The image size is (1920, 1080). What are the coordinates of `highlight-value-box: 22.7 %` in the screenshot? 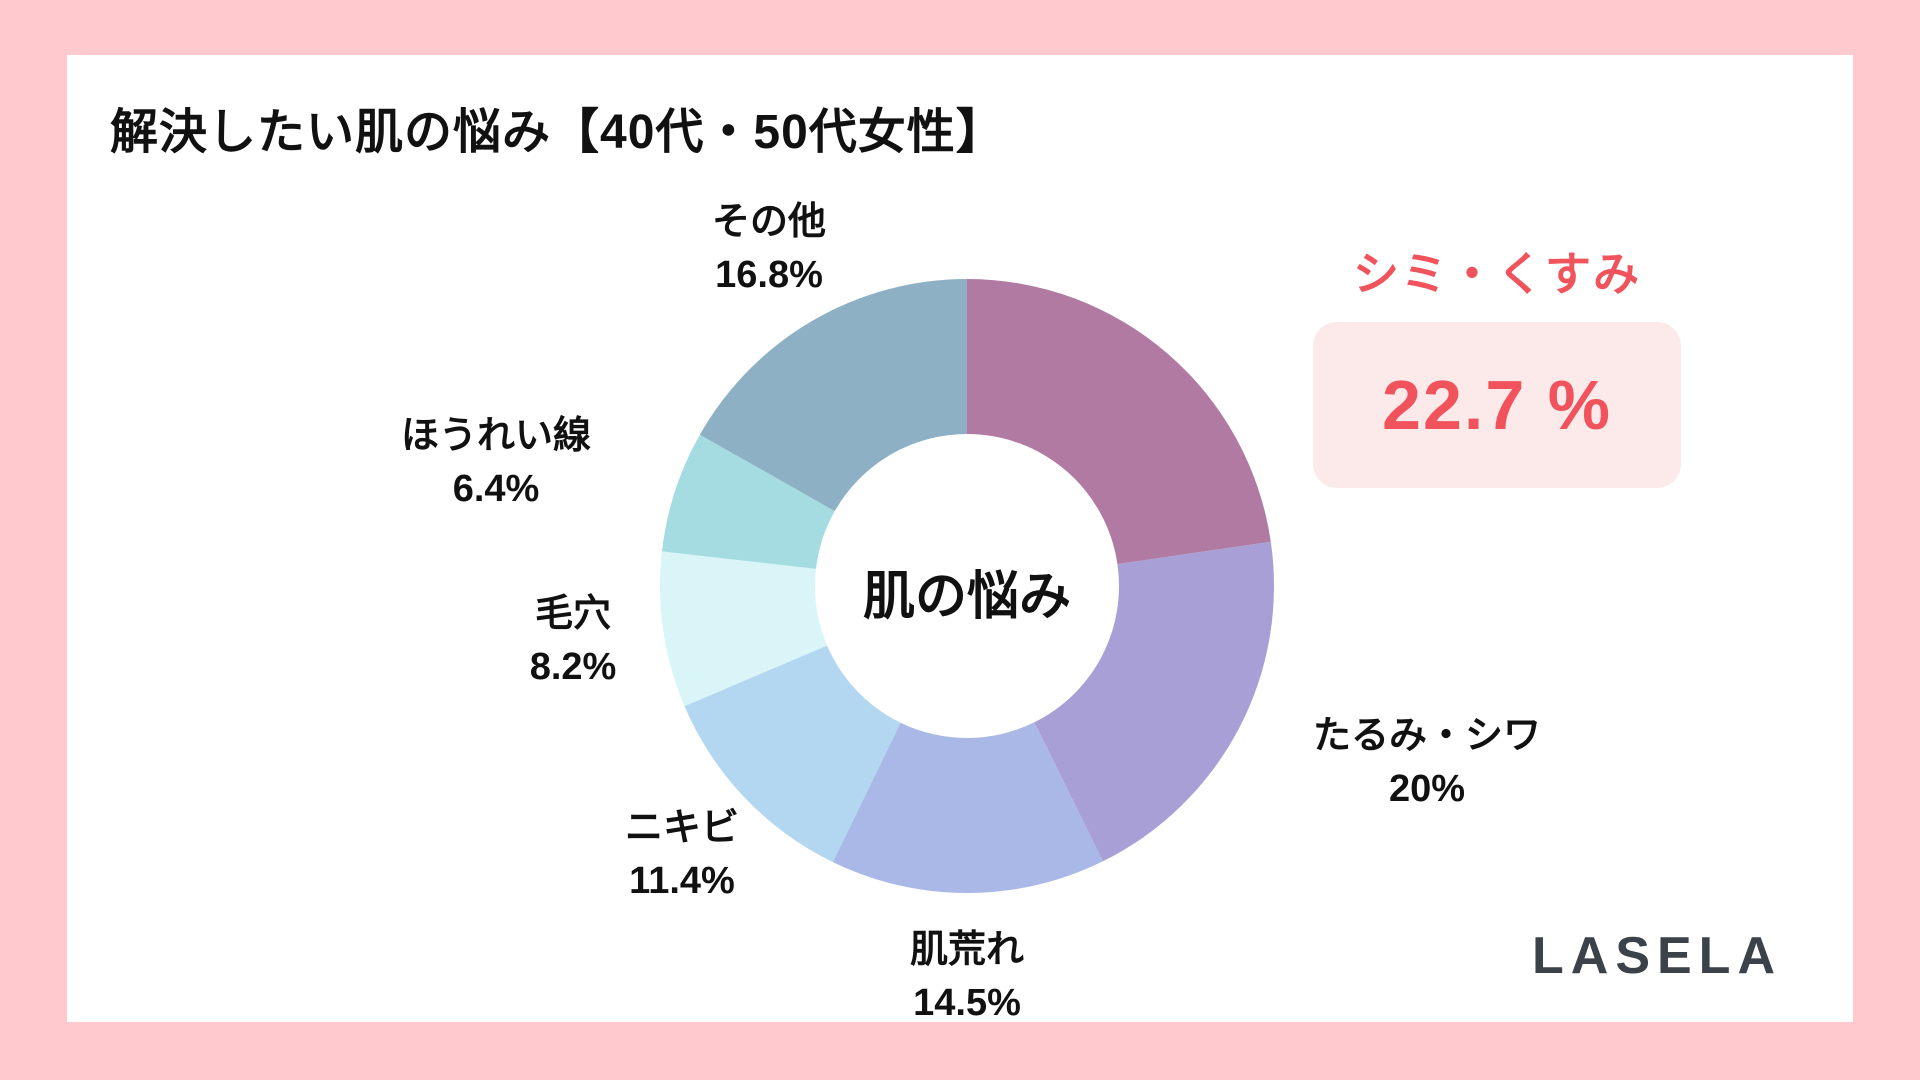 It's located at (1497, 405).